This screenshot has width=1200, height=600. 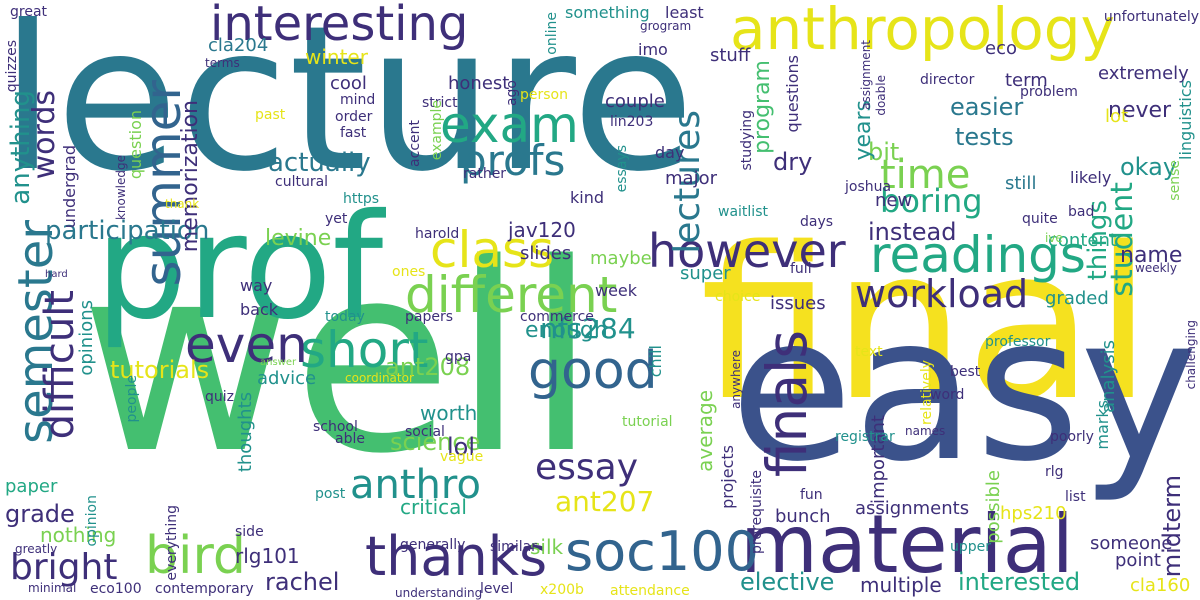 I want to click on word-material: material, so click(x=907, y=544).